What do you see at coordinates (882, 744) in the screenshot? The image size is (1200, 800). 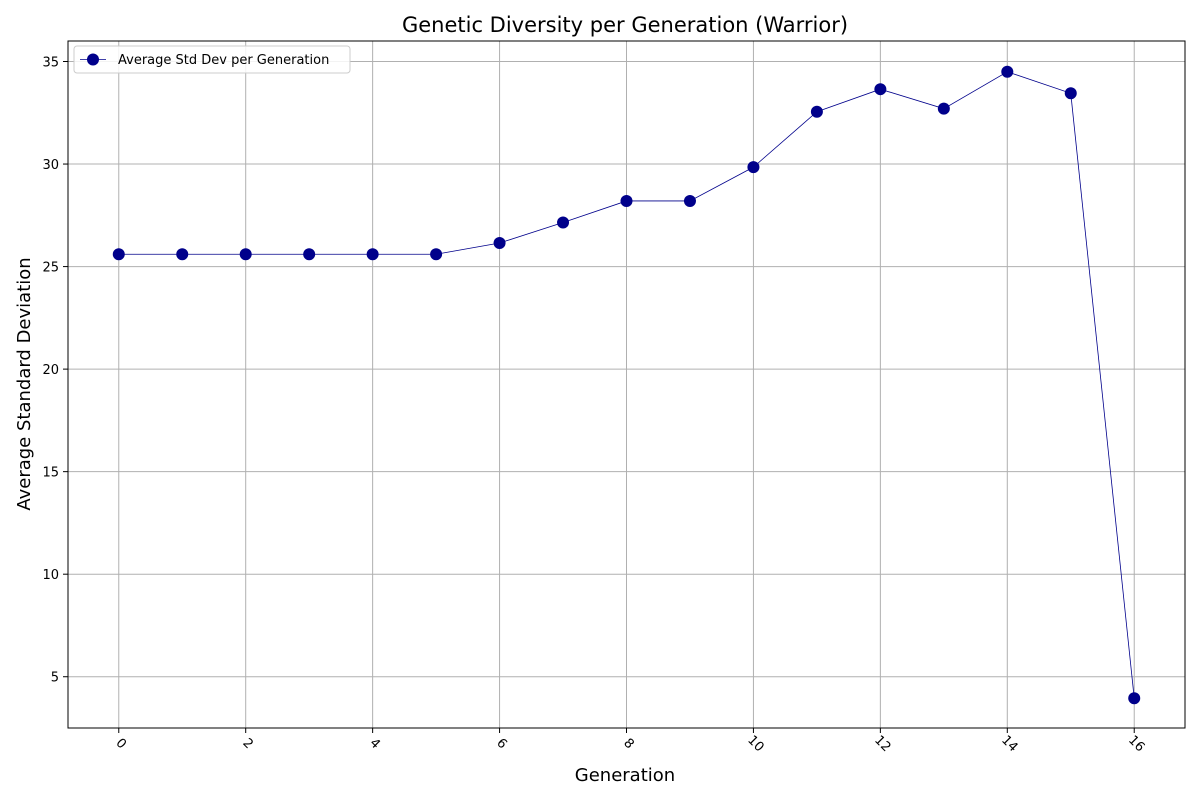 I see `x-tick-label: 12` at bounding box center [882, 744].